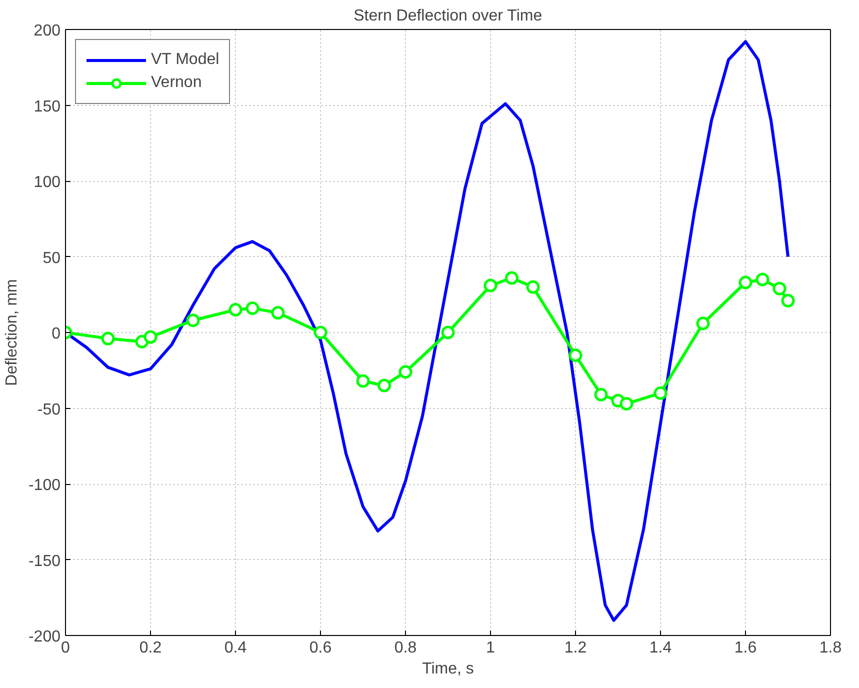 This screenshot has width=859, height=688. I want to click on y-tick-label: -50, so click(49, 409).